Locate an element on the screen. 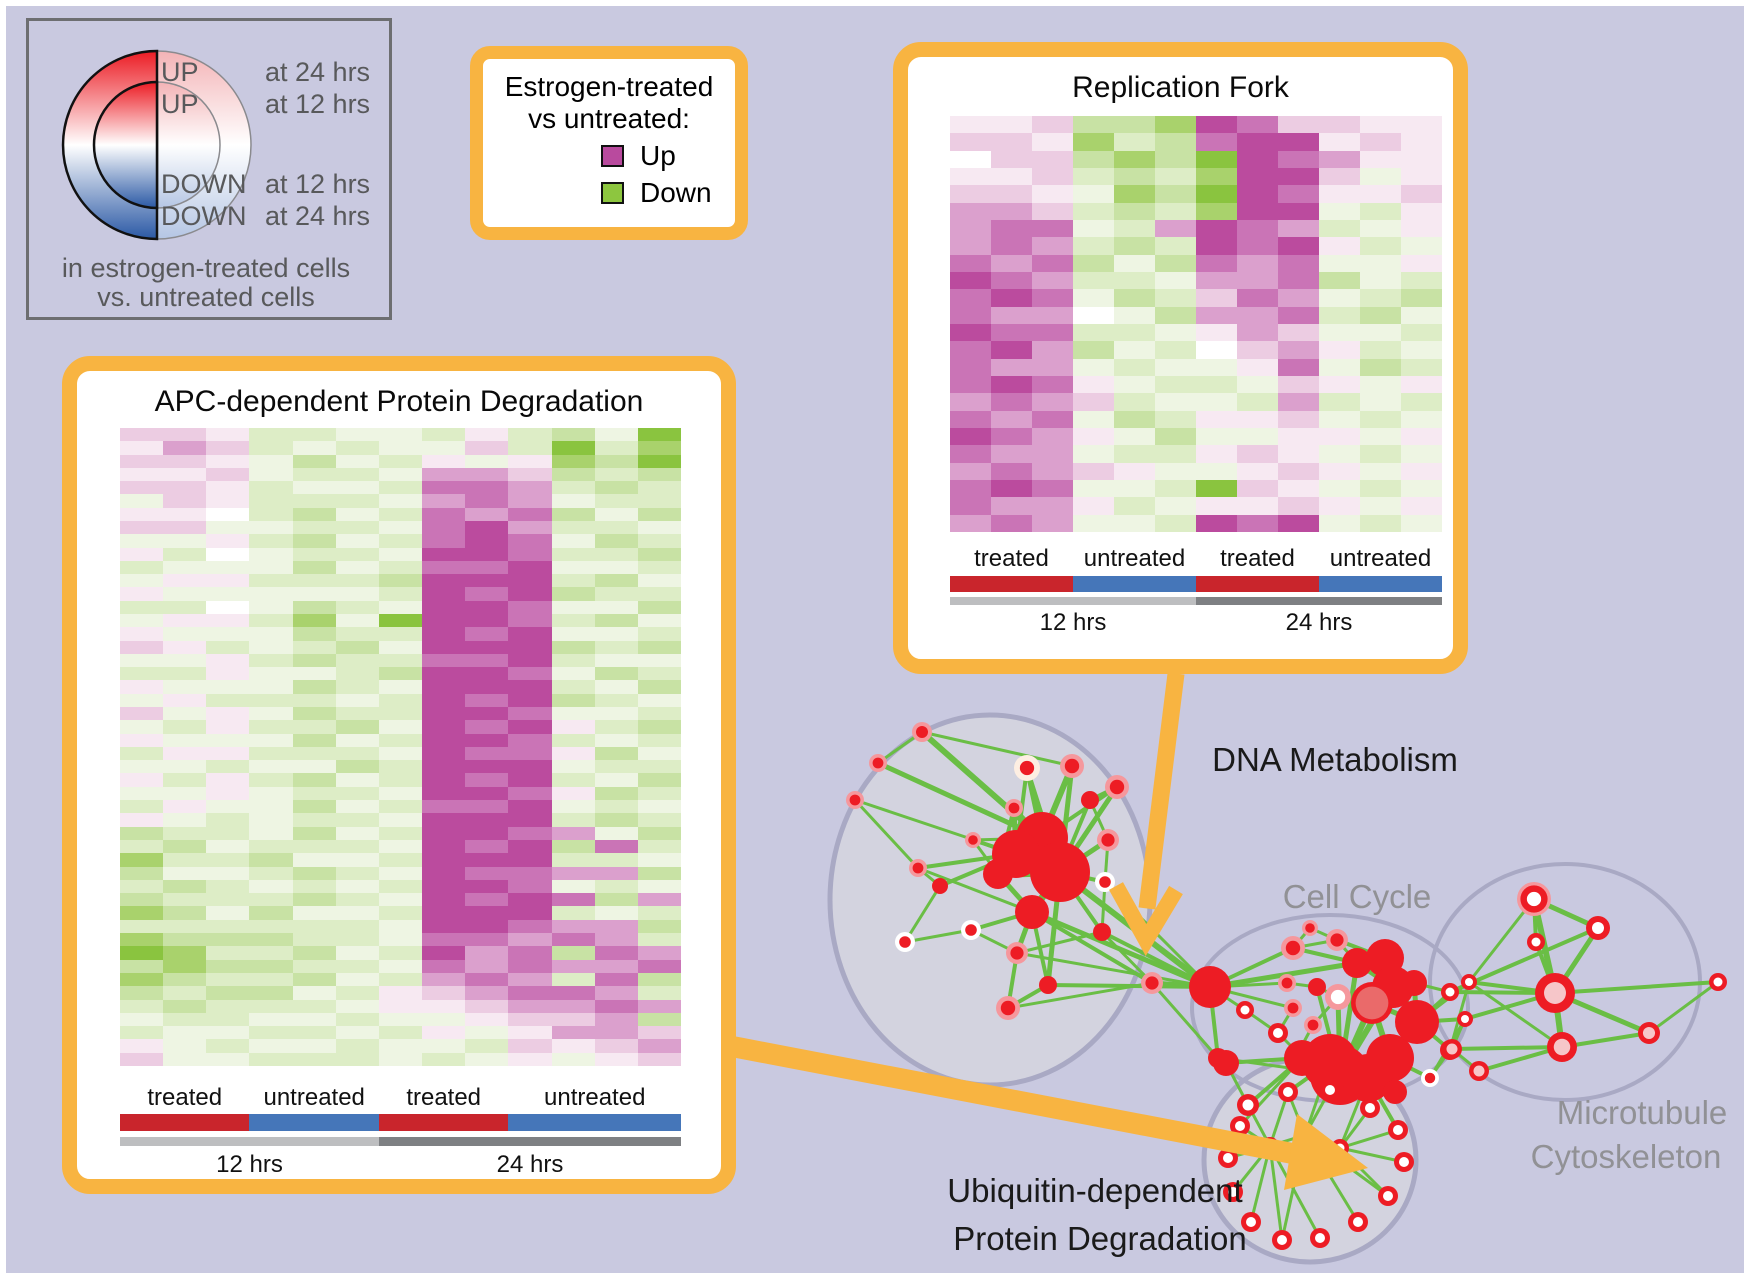 Image resolution: width=1750 pixels, height=1279 pixels. down-color-swatch is located at coordinates (612, 193).